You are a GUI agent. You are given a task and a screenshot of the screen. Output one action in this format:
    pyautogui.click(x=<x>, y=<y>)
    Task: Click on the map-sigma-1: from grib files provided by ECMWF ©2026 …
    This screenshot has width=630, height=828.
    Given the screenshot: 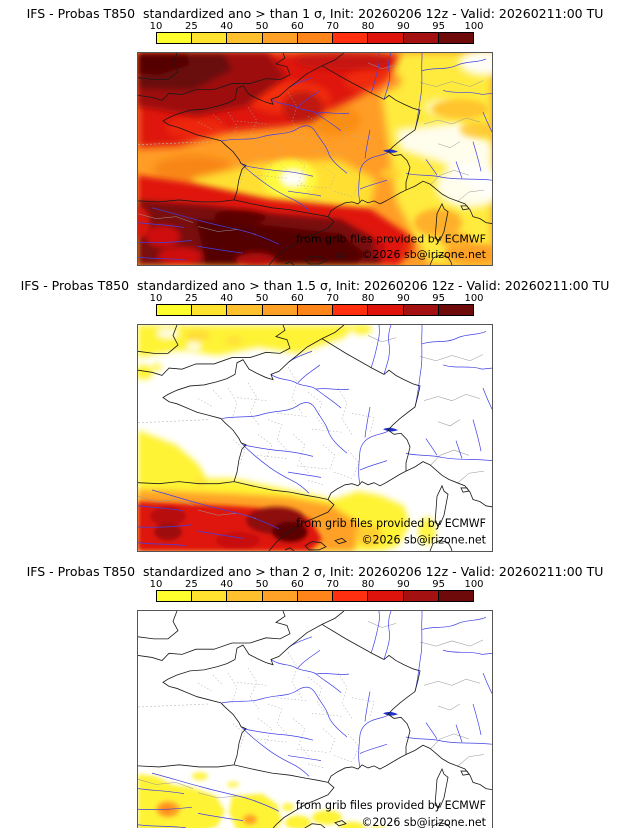 What is the action you would take?
    pyautogui.click(x=315, y=159)
    